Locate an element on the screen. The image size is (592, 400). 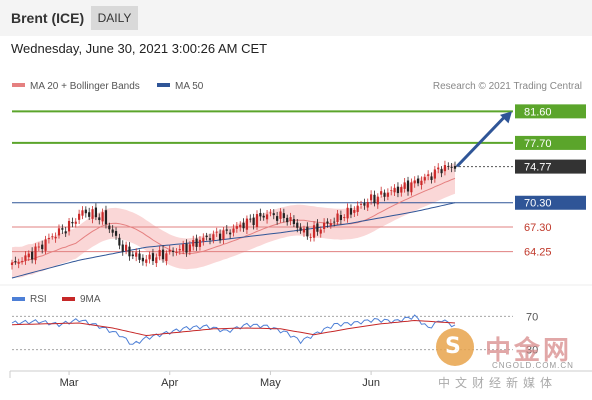
chart-header: Brent (ICE) DAILY is located at coordinates (296, 18).